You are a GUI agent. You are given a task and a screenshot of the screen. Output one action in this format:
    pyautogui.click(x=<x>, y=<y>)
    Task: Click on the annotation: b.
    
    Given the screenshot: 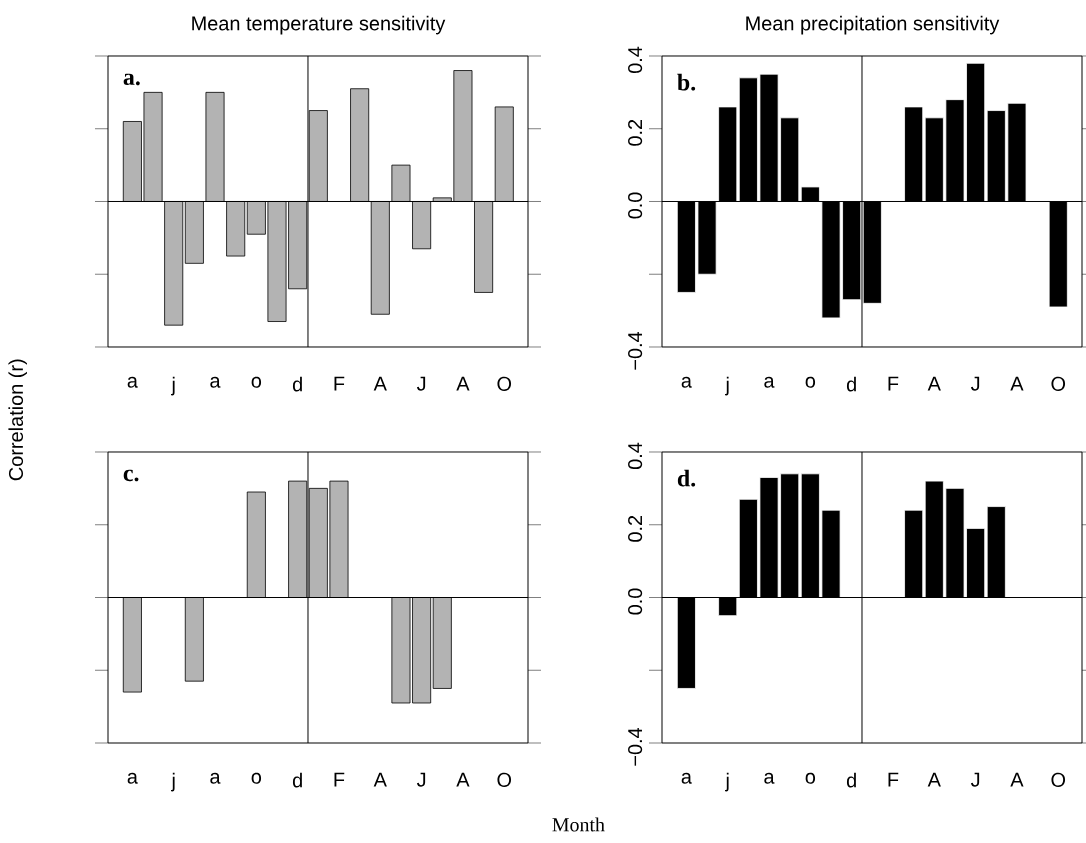 What is the action you would take?
    pyautogui.click(x=686, y=82)
    